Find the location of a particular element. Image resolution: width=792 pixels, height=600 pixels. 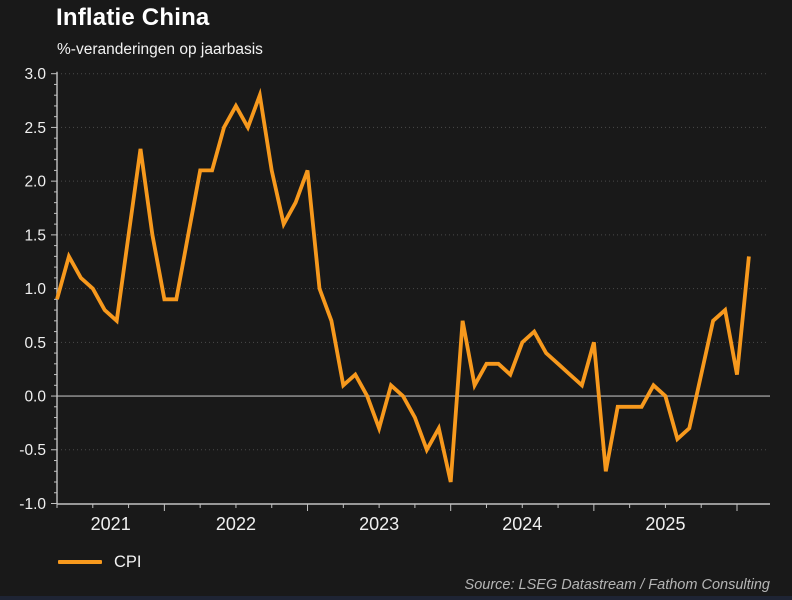

y-tick-label: 2.0 is located at coordinates (35, 182).